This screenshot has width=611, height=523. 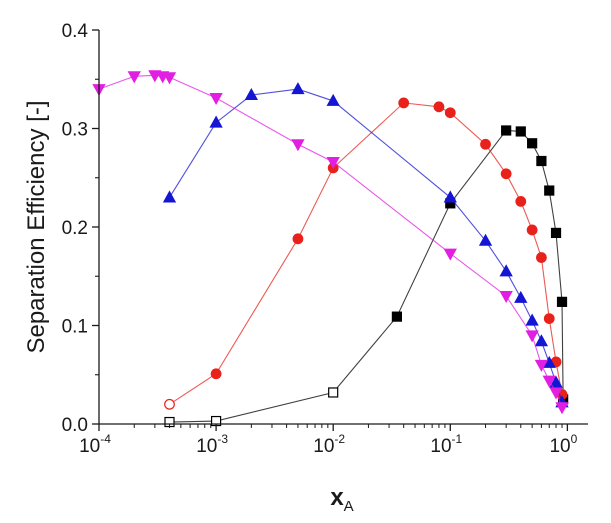 I want to click on x-tick-label: 10⁻², so click(x=329, y=444).